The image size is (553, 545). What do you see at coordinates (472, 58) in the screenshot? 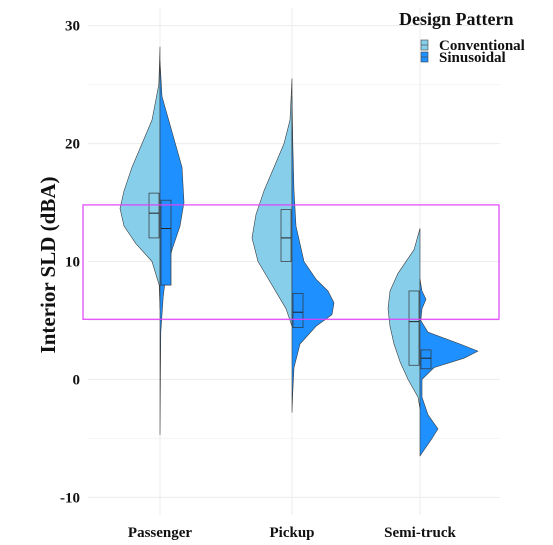
I see `legend-label-sinusoidal: Sinusoidal` at bounding box center [472, 58].